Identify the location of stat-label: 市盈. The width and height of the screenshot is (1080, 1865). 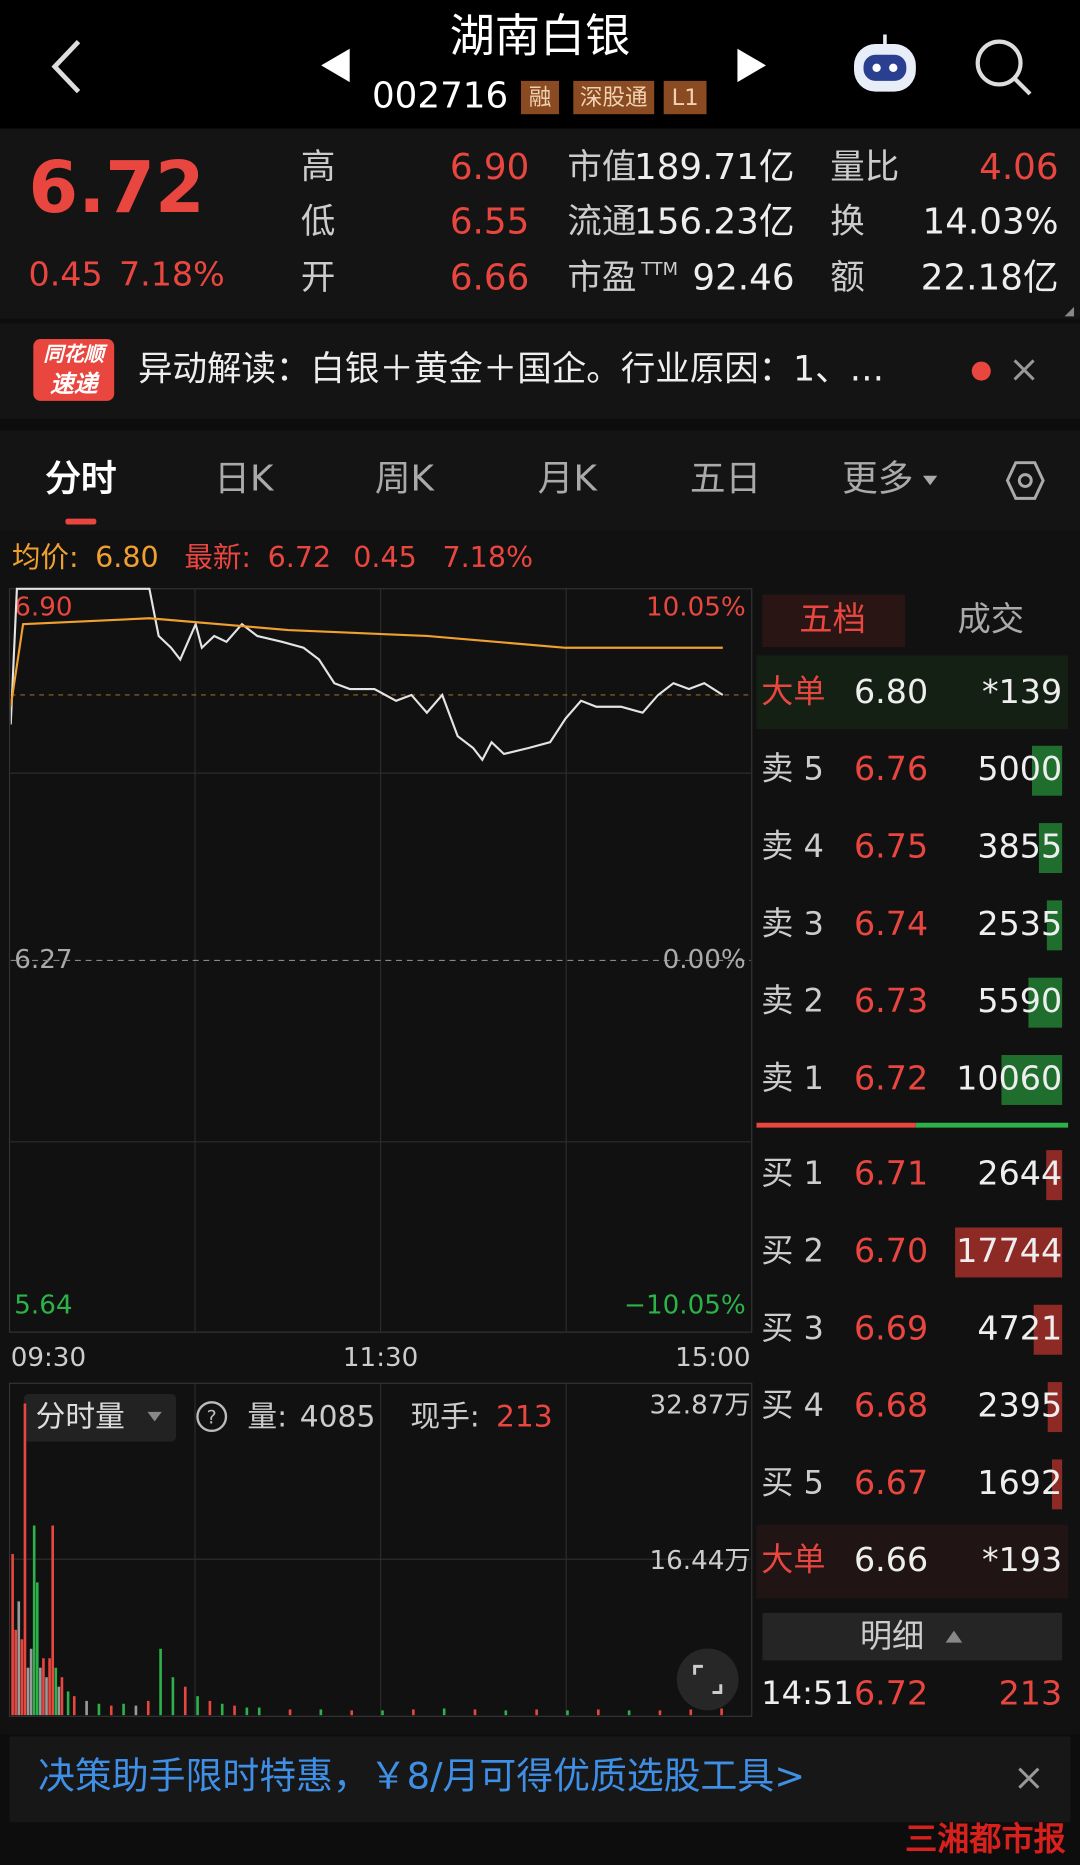
(601, 278).